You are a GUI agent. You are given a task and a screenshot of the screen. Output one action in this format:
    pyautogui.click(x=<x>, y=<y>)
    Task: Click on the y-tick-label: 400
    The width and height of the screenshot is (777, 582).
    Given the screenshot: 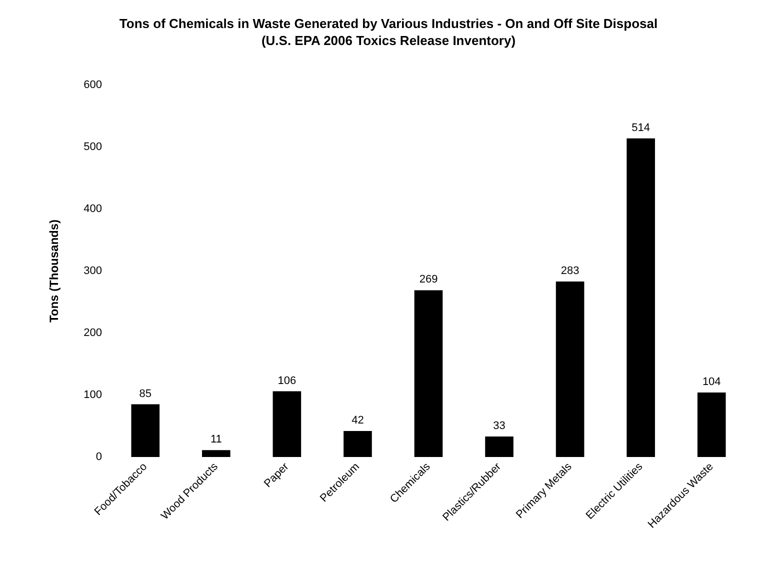 What is the action you would take?
    pyautogui.click(x=93, y=209)
    